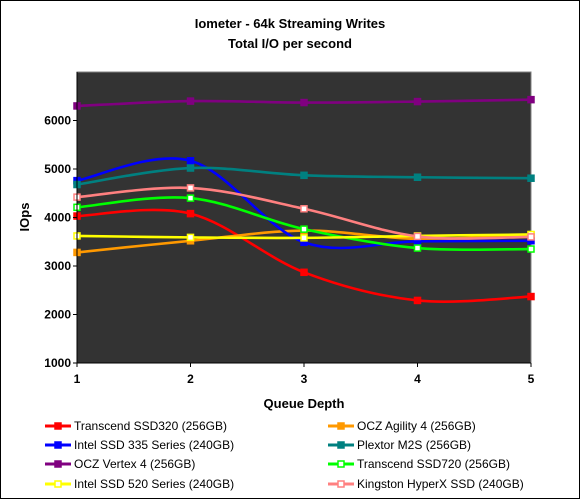  Describe the element at coordinates (154, 484) in the screenshot. I see `legend-label: Intel SSD 520 Series (240GB)` at that location.